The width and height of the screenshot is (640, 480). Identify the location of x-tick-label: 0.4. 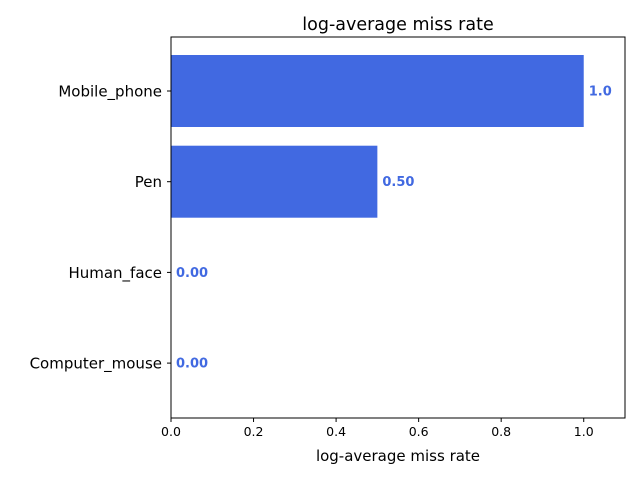
(336, 431).